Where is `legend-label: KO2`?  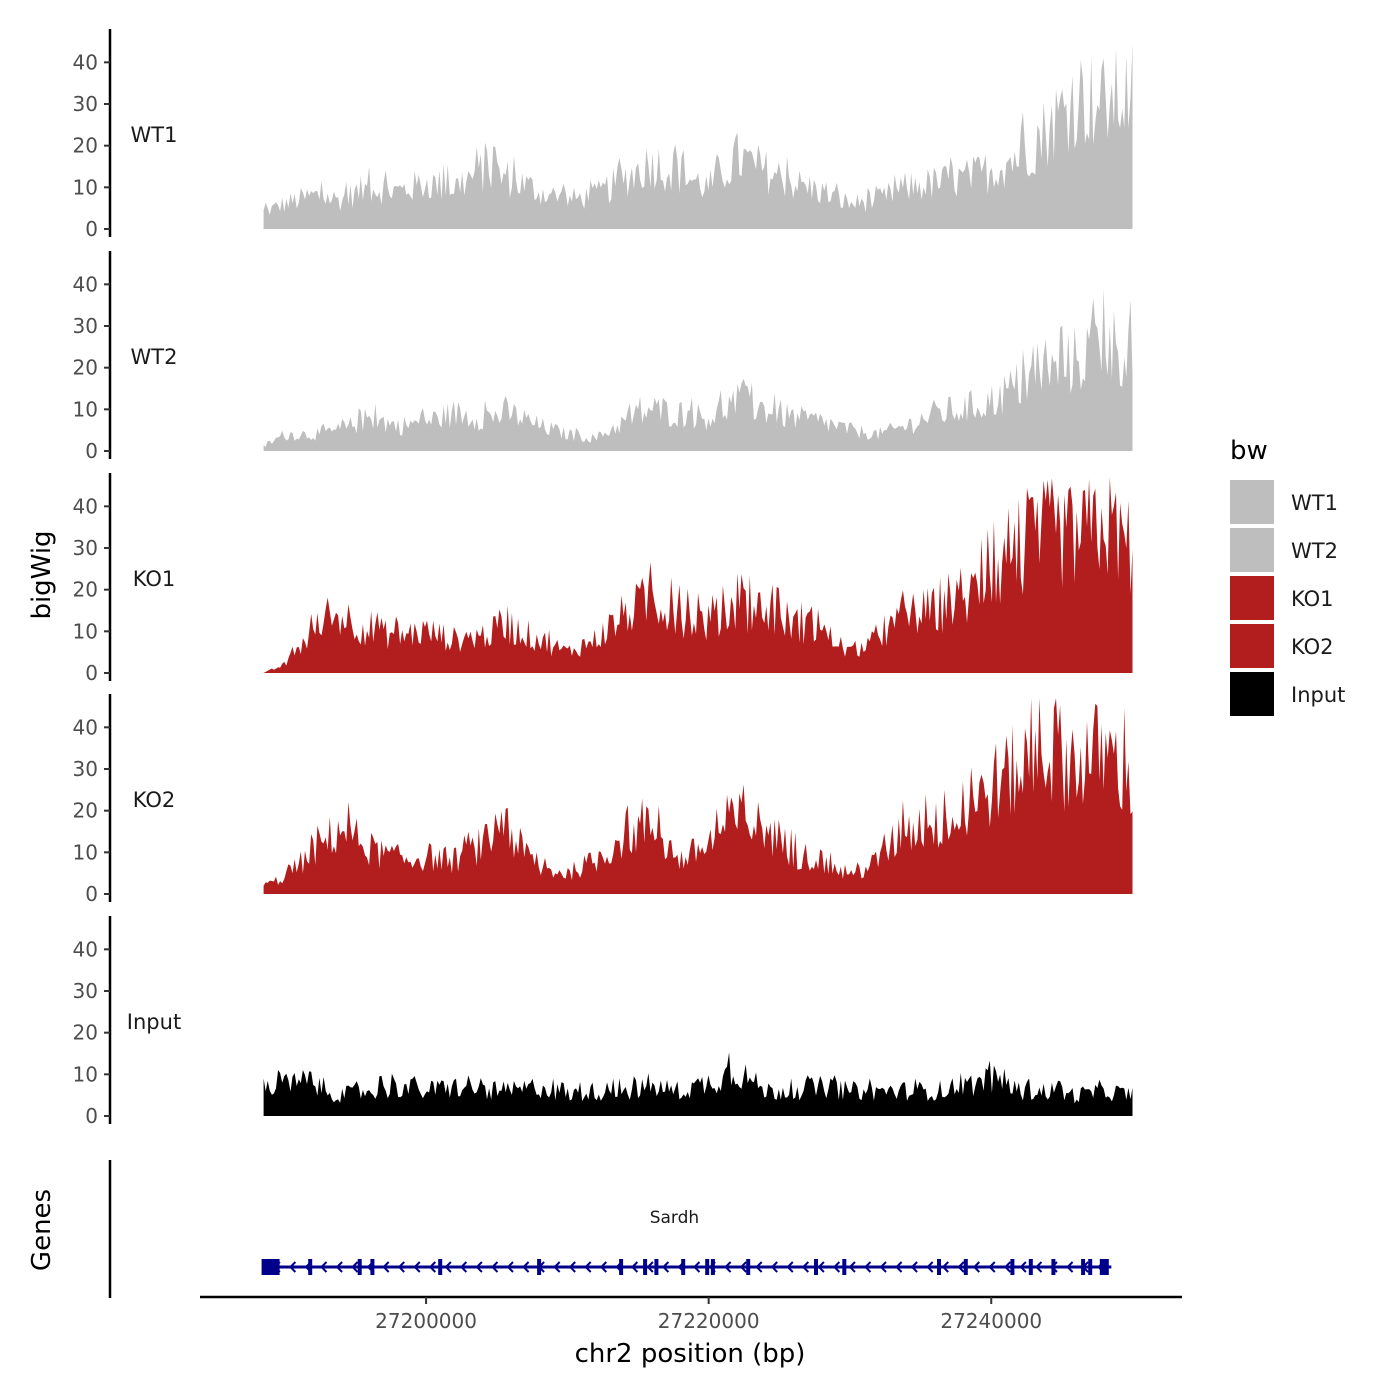
legend-label: KO2 is located at coordinates (1312, 647).